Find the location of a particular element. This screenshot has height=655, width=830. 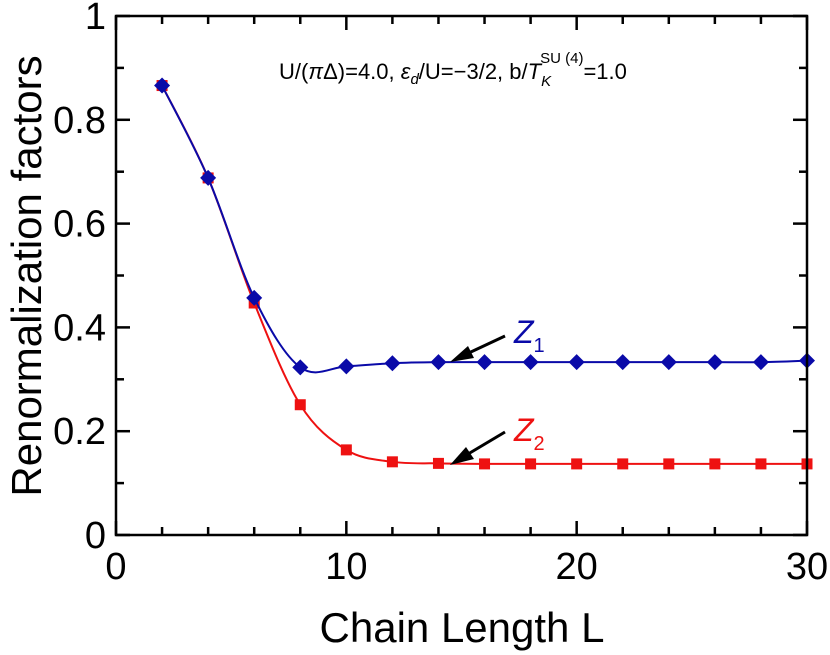

x-tick-label: 10 is located at coordinates (346, 567).